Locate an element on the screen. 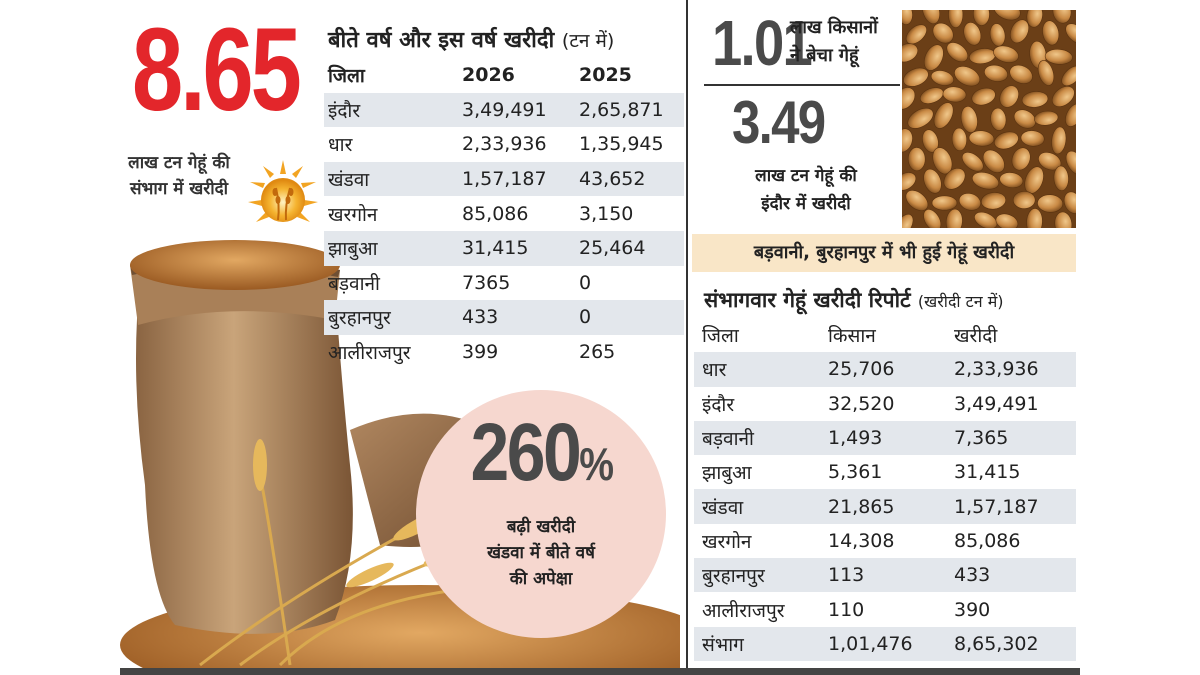 This screenshot has height=675, width=1200. column-header: 2026 is located at coordinates (488, 75).